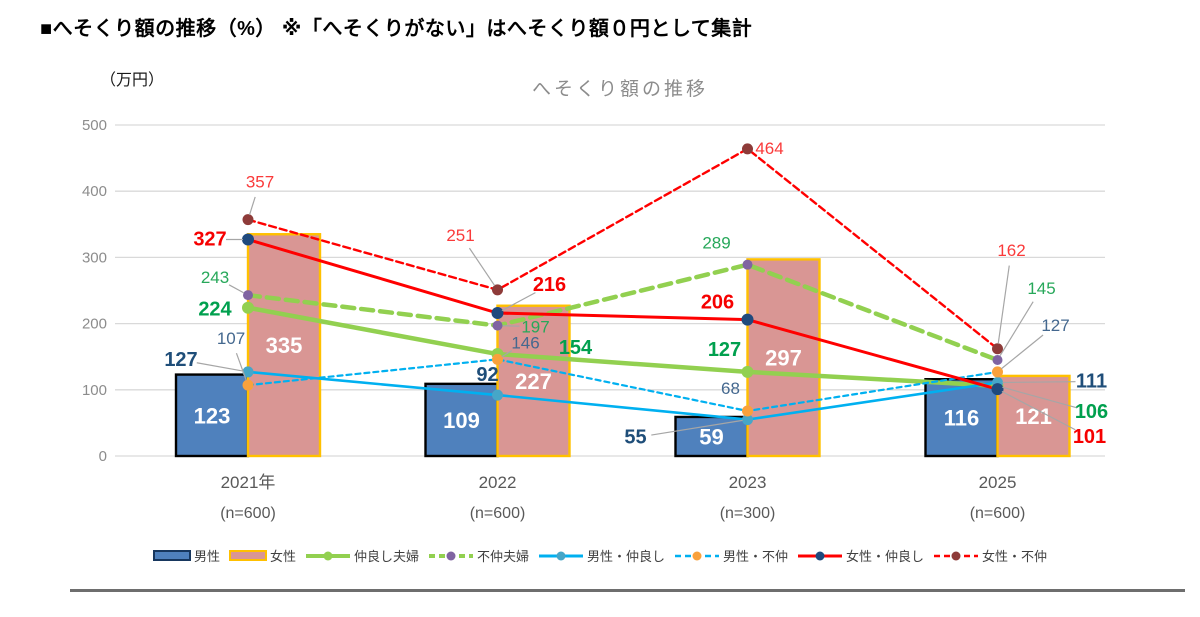 This screenshot has width=1200, height=617. Describe the element at coordinates (997, 349) in the screenshot. I see `marker-female-bad-2025` at that location.